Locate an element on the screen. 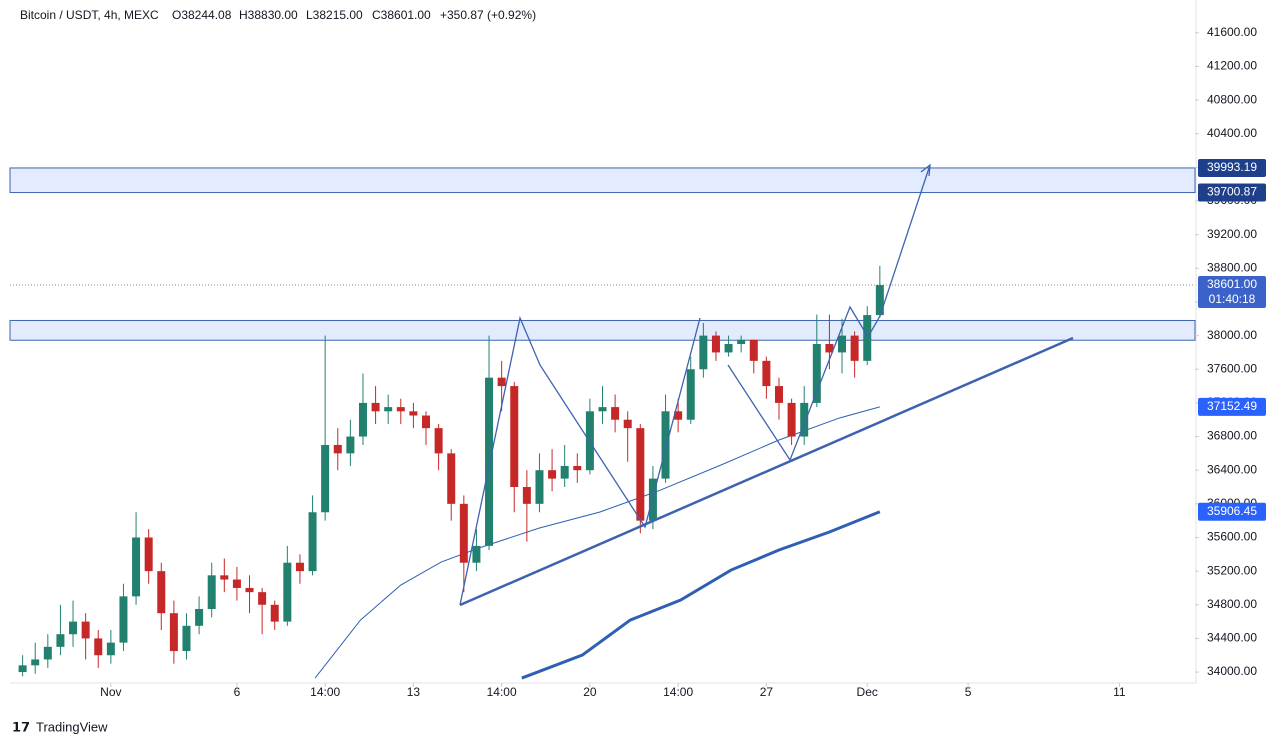 The height and width of the screenshot is (751, 1280). x-tick-label: 27 is located at coordinates (767, 692).